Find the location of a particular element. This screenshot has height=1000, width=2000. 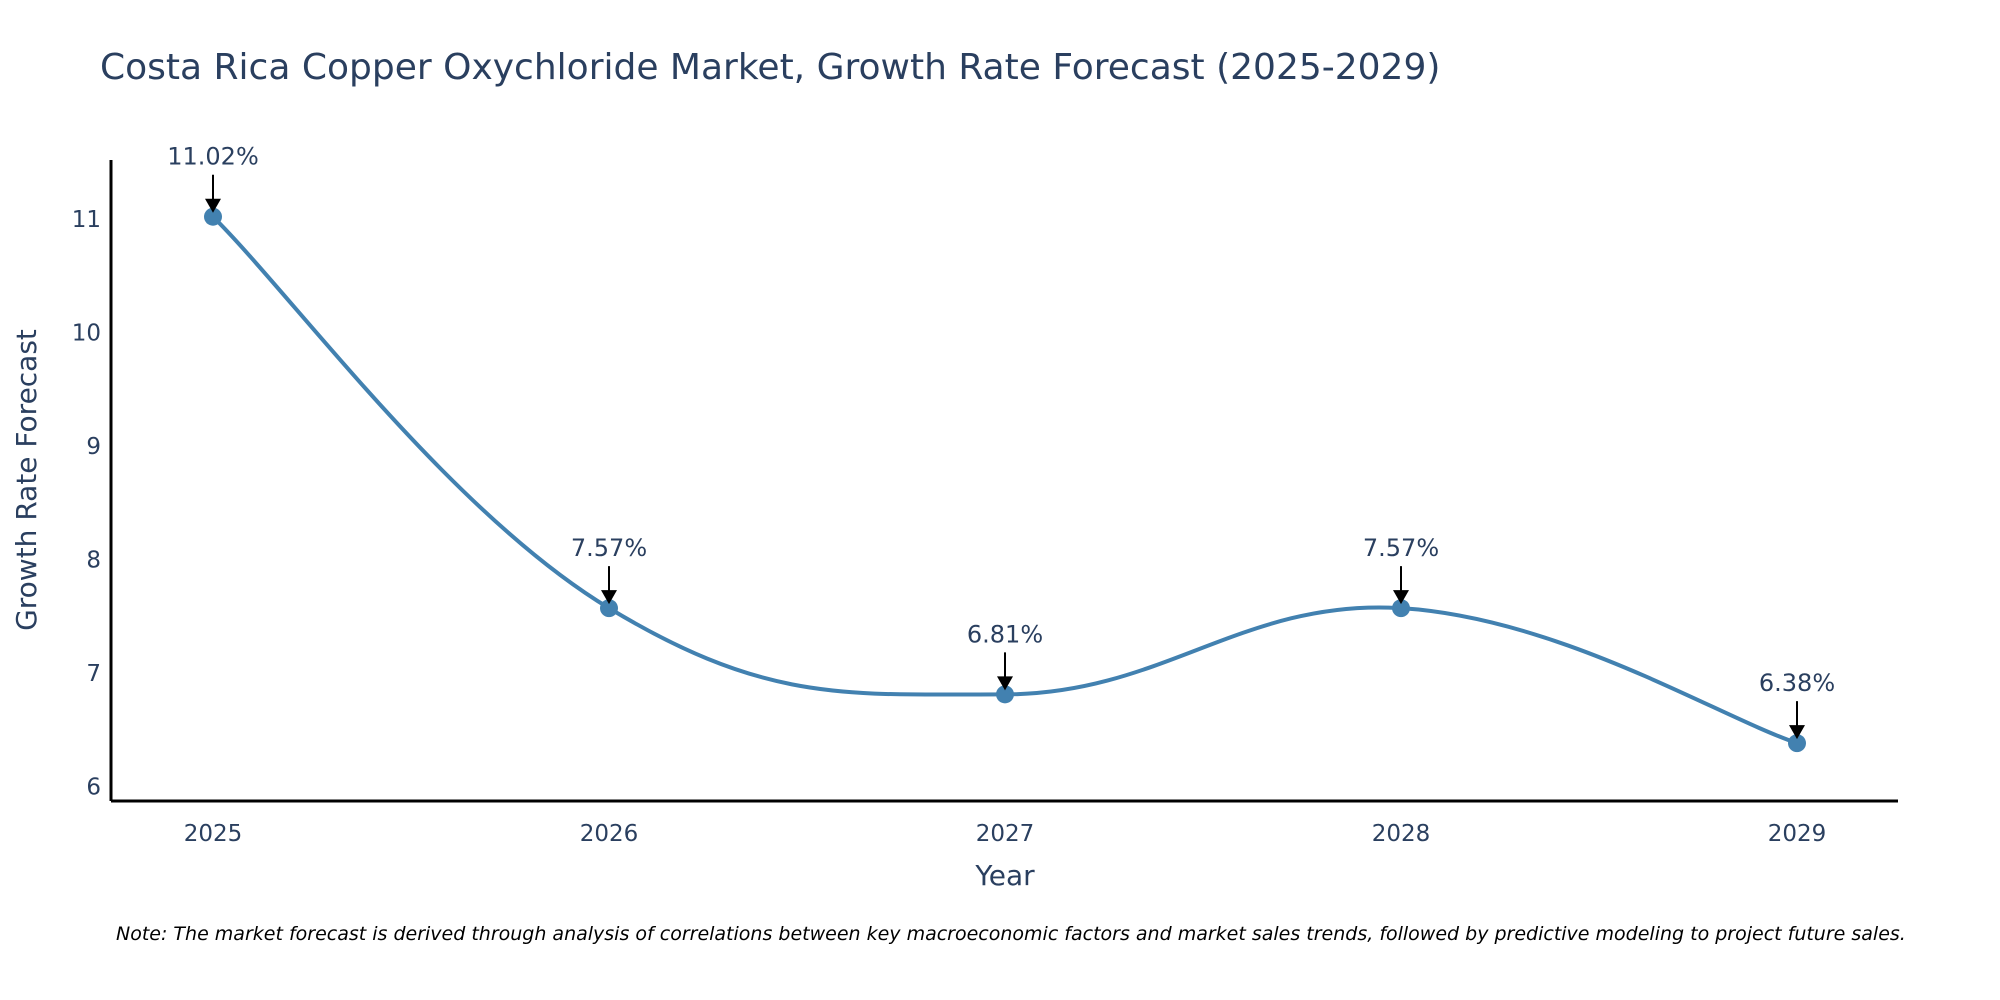

x-tick-labels: 2025 2026 2027 2028 2029 is located at coordinates (1005, 834).